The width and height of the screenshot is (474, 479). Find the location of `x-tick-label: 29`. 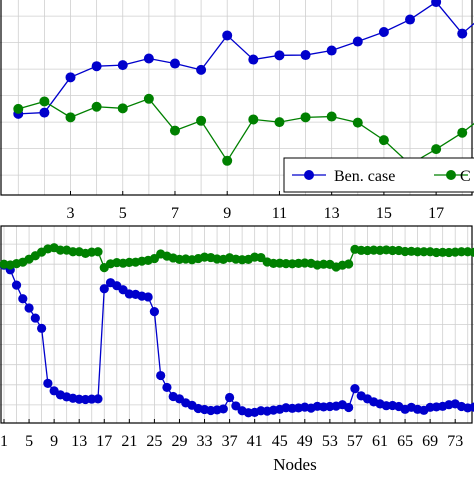

x-tick-label: 29 is located at coordinates (179, 441).